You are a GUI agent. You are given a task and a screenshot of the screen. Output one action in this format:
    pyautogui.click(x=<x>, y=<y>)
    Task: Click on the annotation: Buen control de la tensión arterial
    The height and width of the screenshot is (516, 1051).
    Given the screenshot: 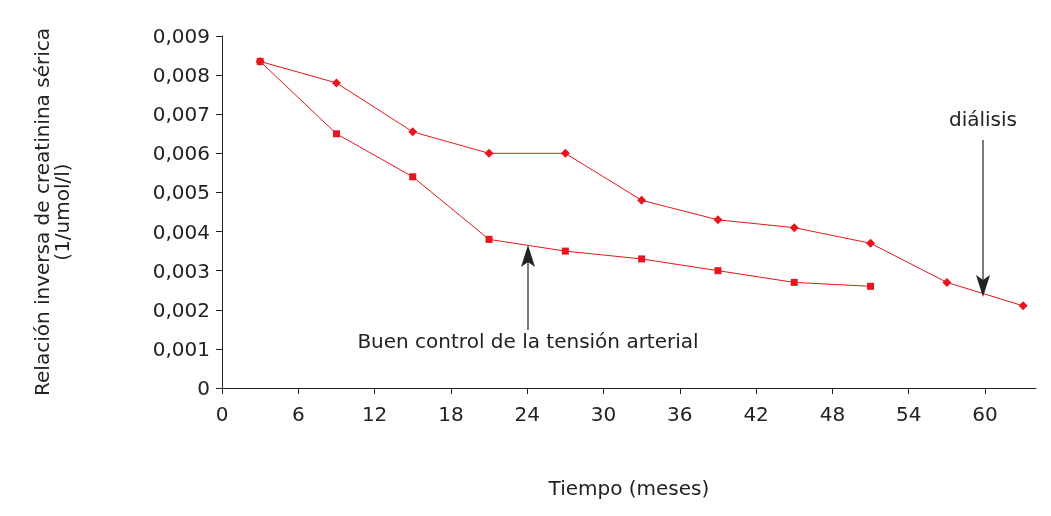 What is the action you would take?
    pyautogui.click(x=528, y=341)
    